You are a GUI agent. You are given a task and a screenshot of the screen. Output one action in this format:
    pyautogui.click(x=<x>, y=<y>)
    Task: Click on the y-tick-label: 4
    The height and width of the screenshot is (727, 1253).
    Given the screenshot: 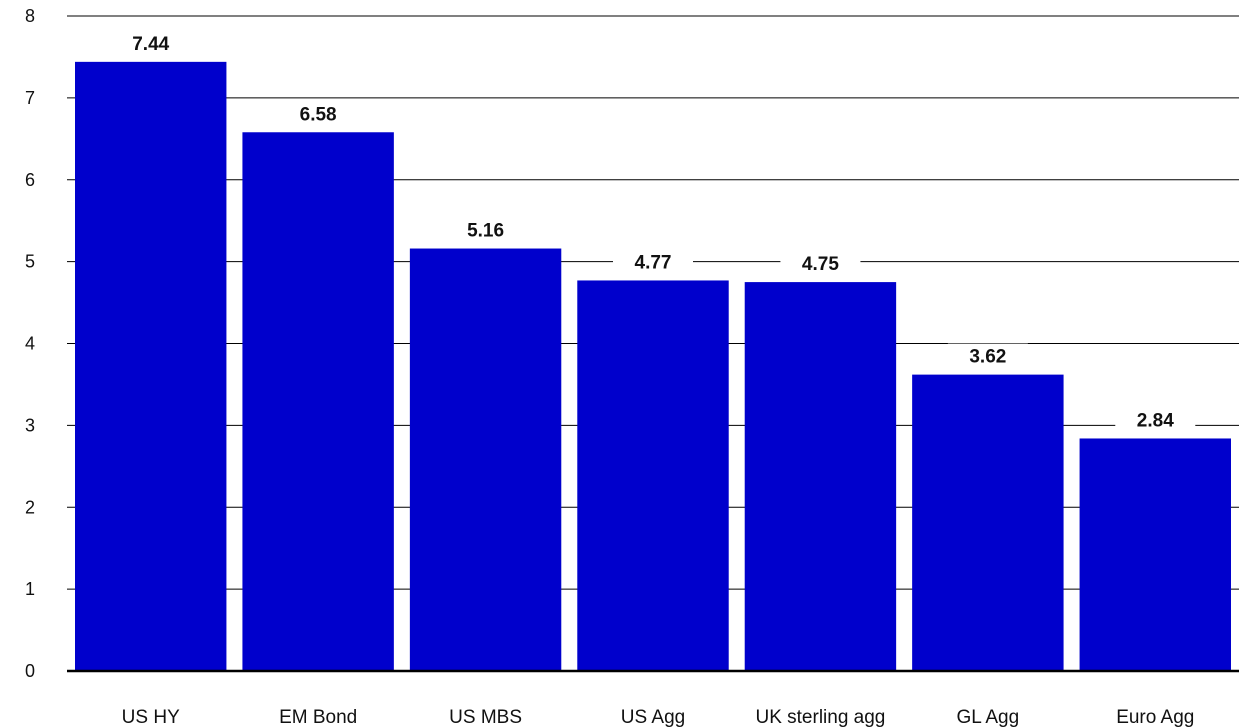 What is the action you would take?
    pyautogui.click(x=30, y=344)
    